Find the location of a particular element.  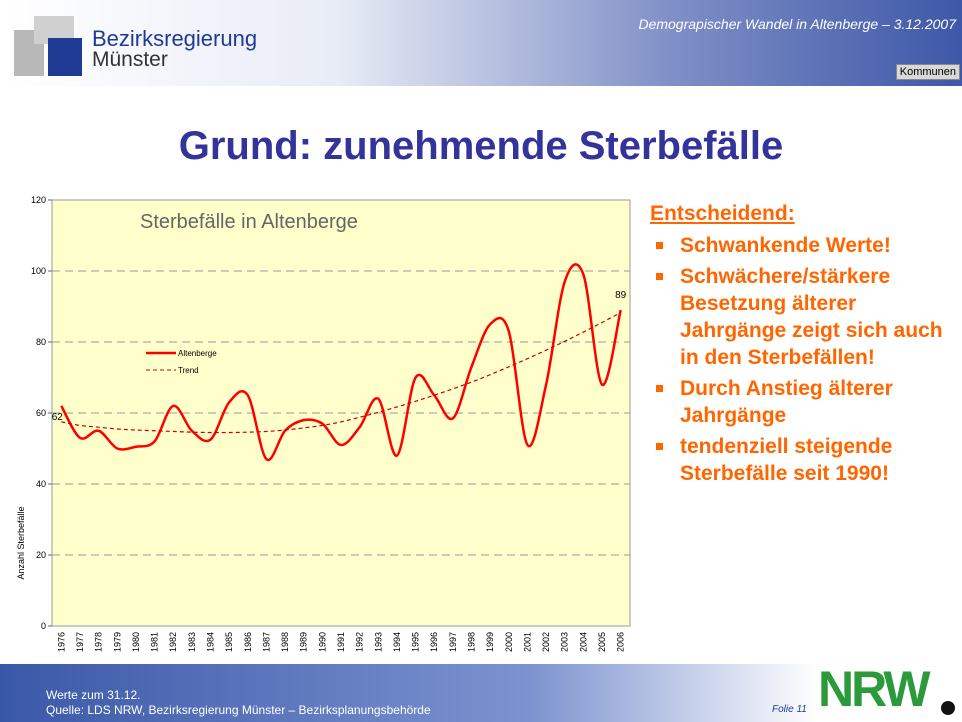

nav-button: Kommunen is located at coordinates (927, 72).